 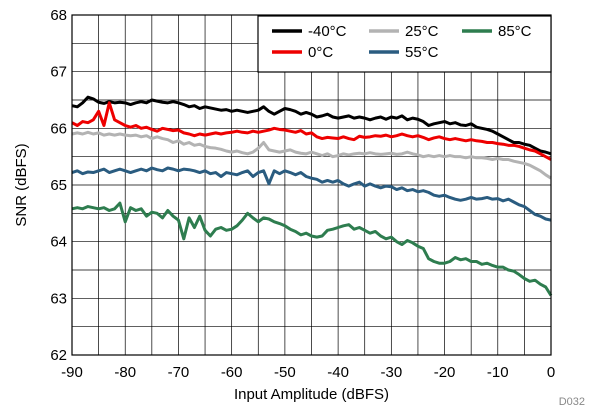 I want to click on legend-label: 85°C, so click(x=515, y=31).